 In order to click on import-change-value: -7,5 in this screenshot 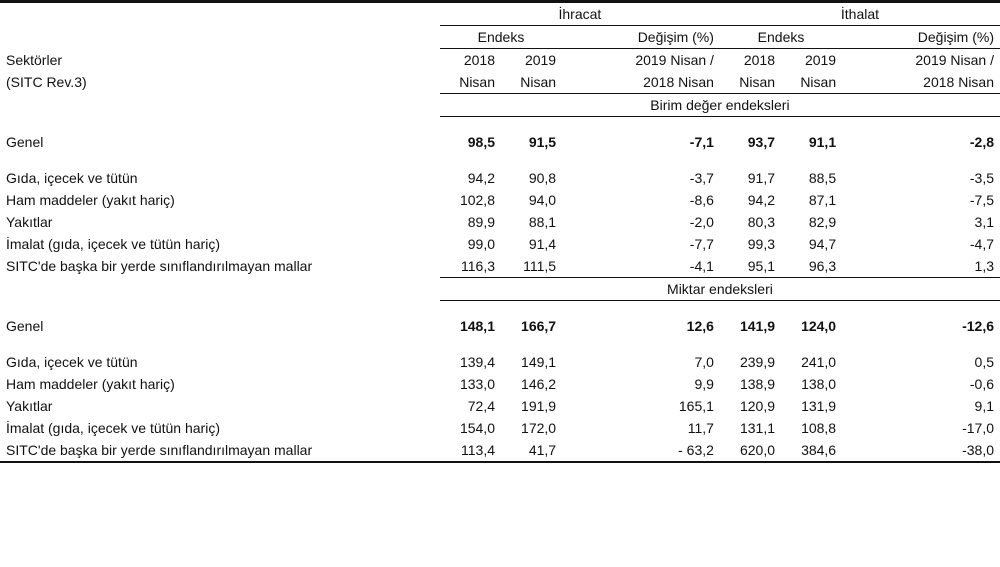, I will do `click(981, 200)`.